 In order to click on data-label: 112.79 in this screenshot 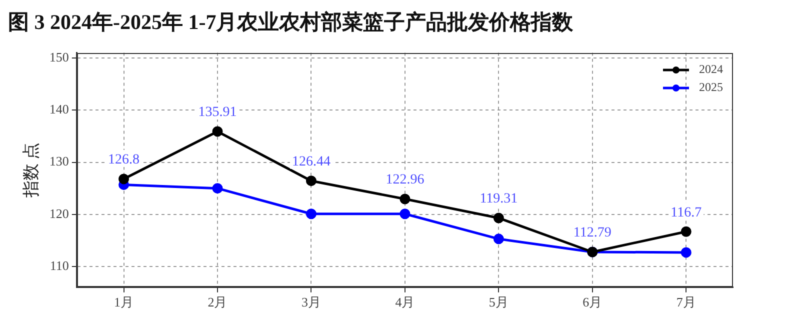, I will do `click(592, 233)`.